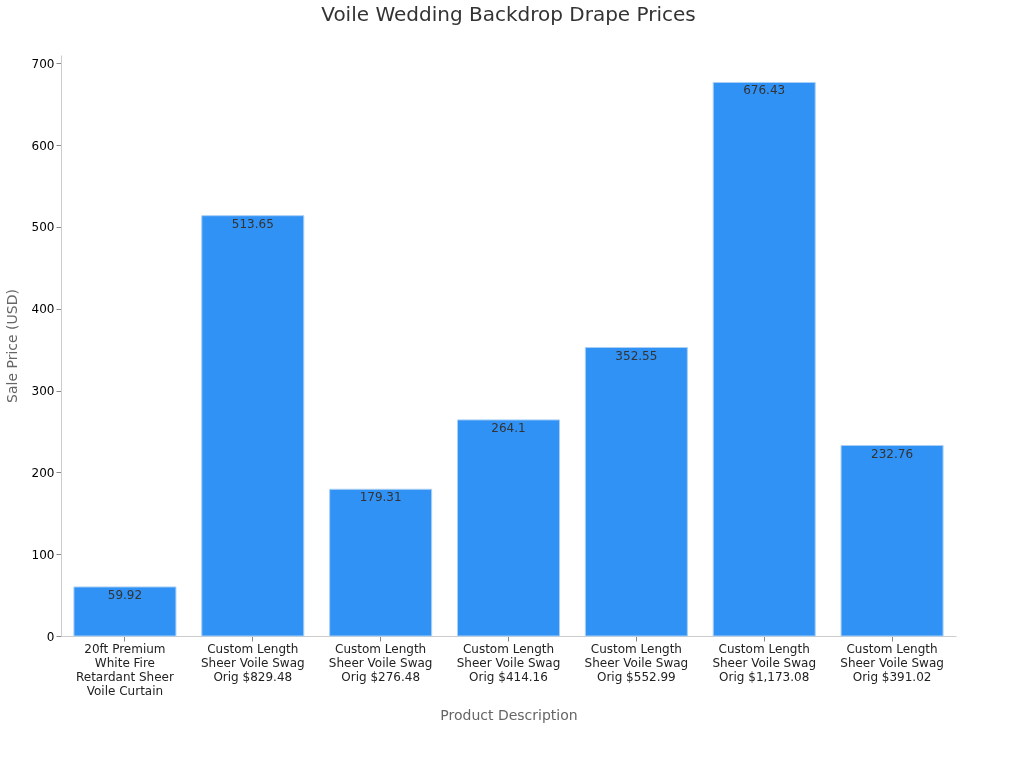 Image resolution: width=1024 pixels, height=768 pixels. What do you see at coordinates (43, 63) in the screenshot?
I see `y-tick-label: 700` at bounding box center [43, 63].